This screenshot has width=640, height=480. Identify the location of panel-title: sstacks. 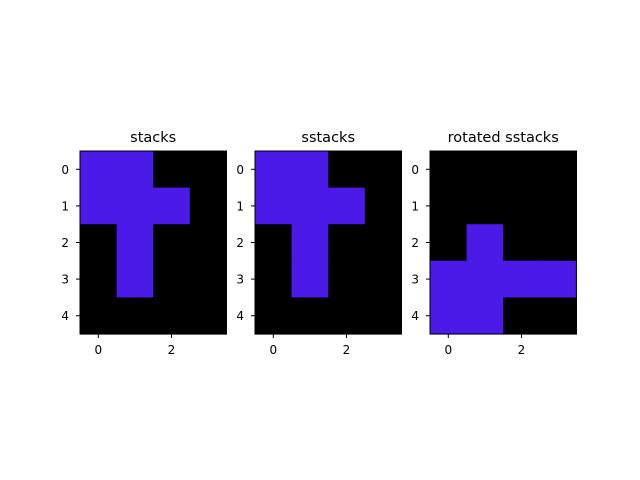
(328, 138).